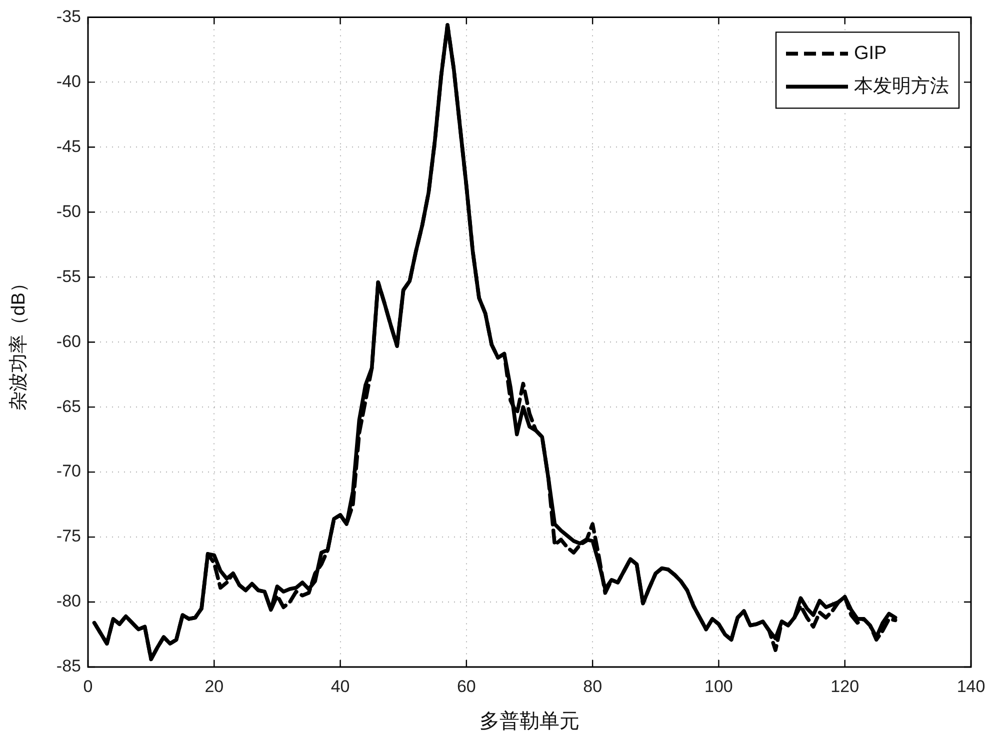  Describe the element at coordinates (68, 211) in the screenshot. I see `y-tick-label: -50` at that location.